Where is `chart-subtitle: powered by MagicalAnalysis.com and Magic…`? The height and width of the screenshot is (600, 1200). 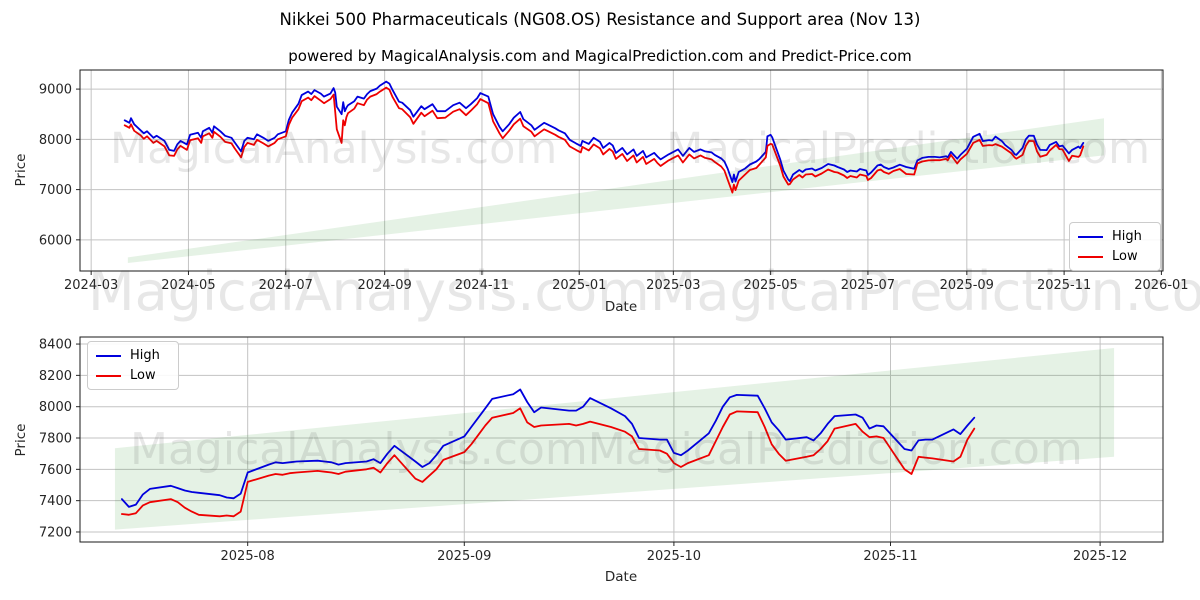 chart-subtitle: powered by MagicalAnalysis.com and Magic… is located at coordinates (600, 56).